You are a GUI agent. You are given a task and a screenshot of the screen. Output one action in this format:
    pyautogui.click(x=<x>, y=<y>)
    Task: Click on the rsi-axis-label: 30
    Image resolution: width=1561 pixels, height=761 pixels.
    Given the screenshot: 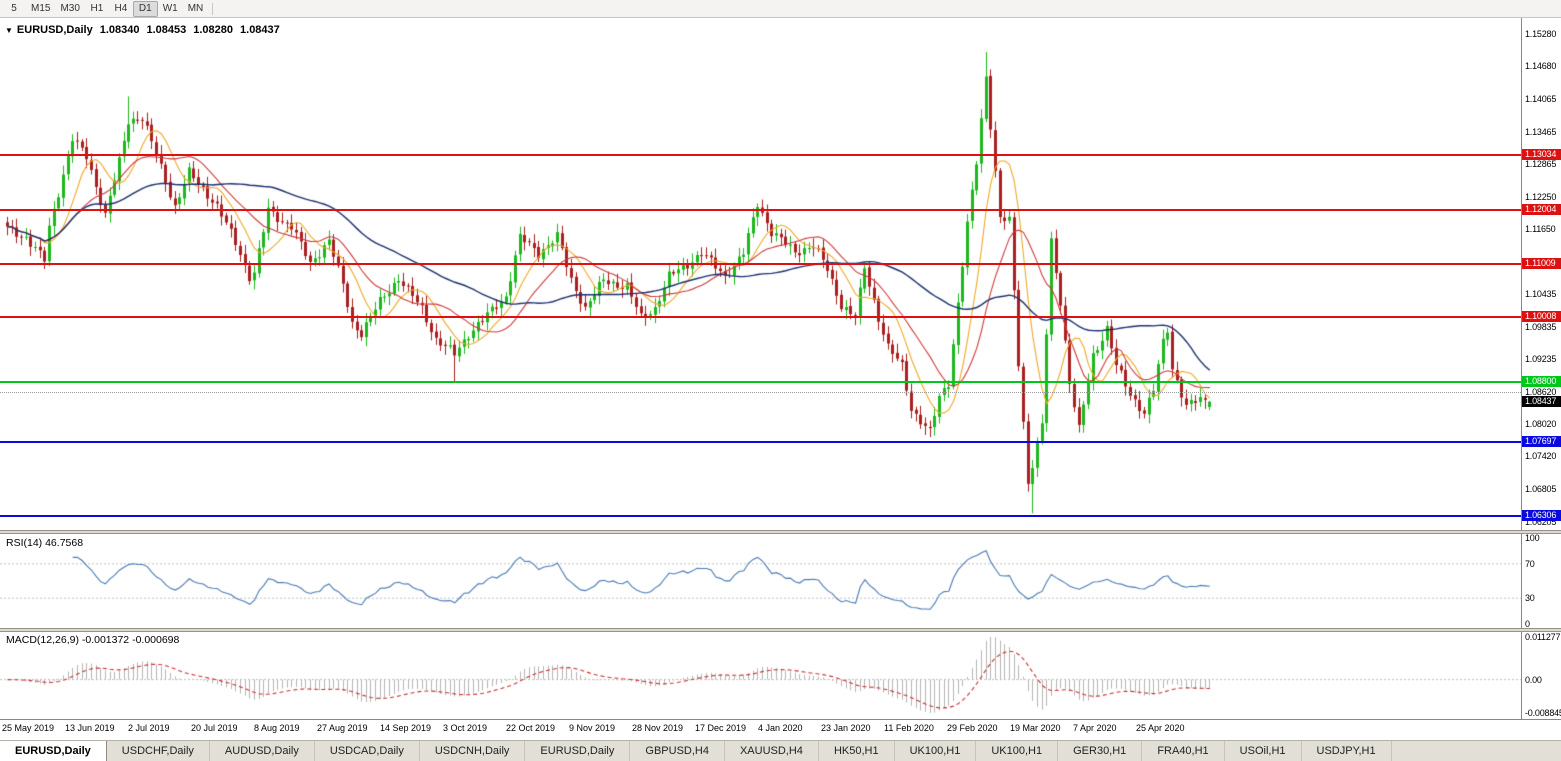 What is the action you would take?
    pyautogui.click(x=1530, y=598)
    